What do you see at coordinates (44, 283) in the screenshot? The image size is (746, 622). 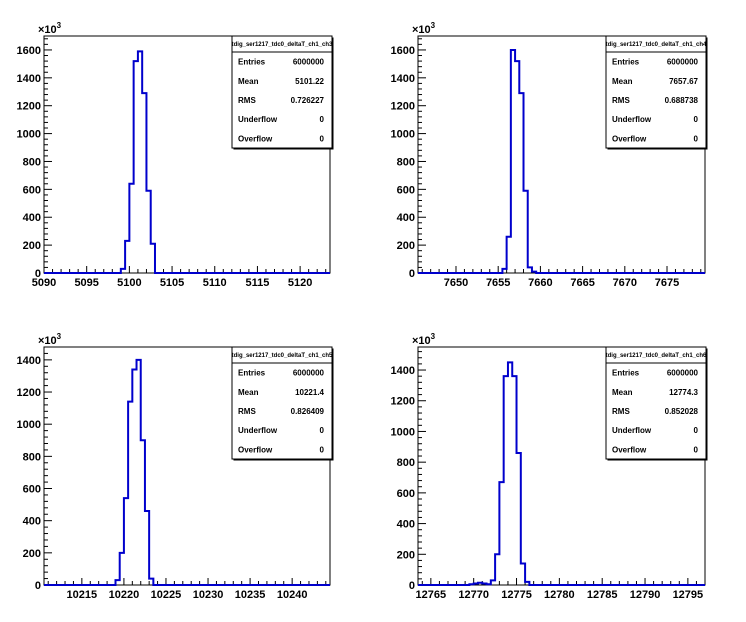 I see `x-tick-label: 5090` at bounding box center [44, 283].